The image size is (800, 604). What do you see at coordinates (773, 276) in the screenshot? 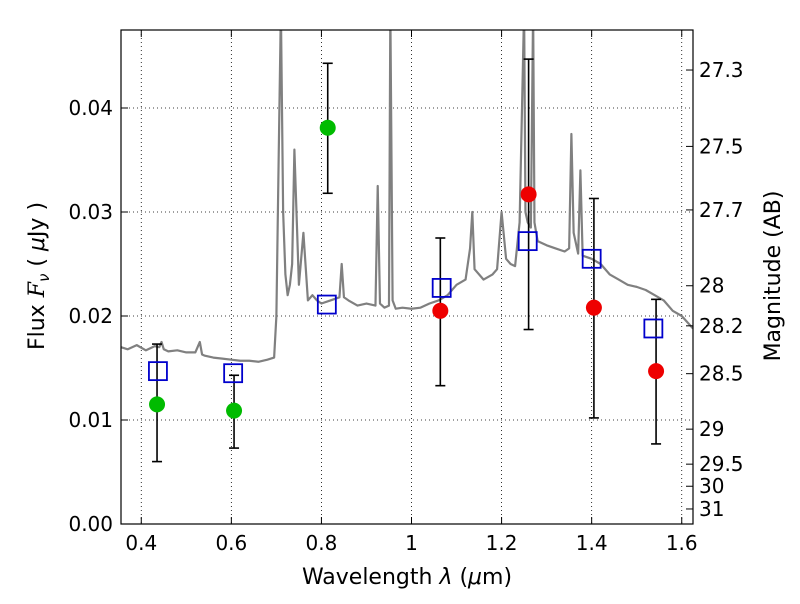
I see `y2-axis-label: Magnitude (AB)` at bounding box center [773, 276].